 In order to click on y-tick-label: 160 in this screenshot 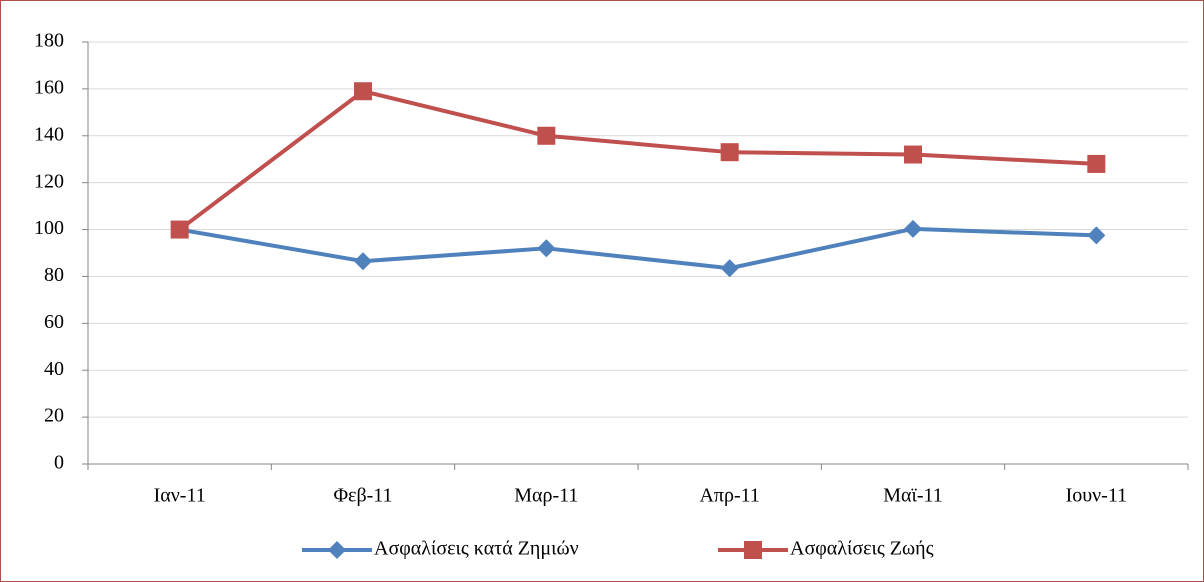, I will do `click(49, 87)`.